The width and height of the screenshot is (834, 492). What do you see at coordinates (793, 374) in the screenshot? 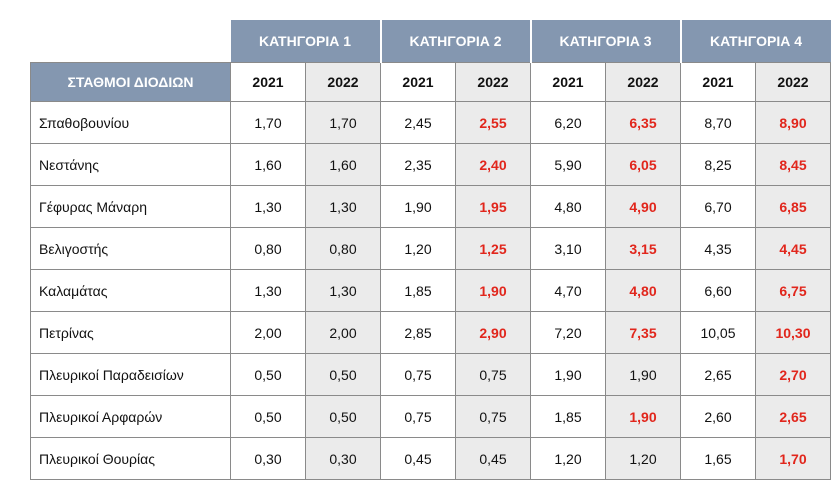
I see `toll-value: 2,70` at bounding box center [793, 374].